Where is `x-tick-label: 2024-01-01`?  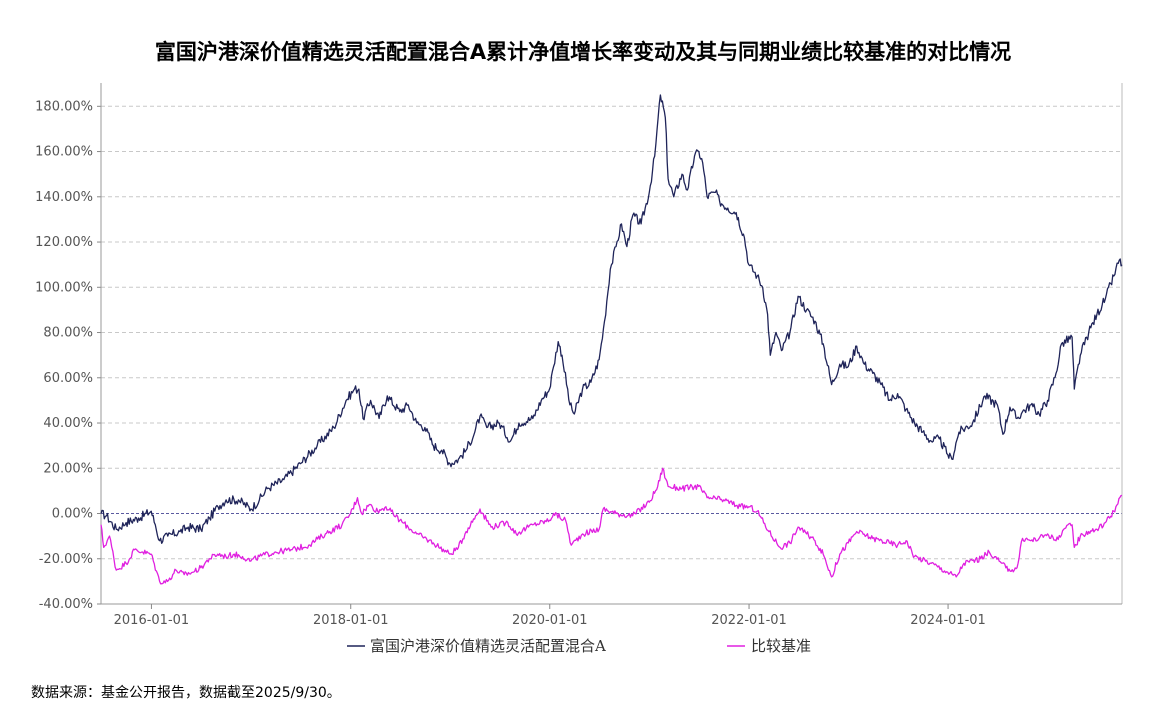 x-tick-label: 2024-01-01 is located at coordinates (948, 620).